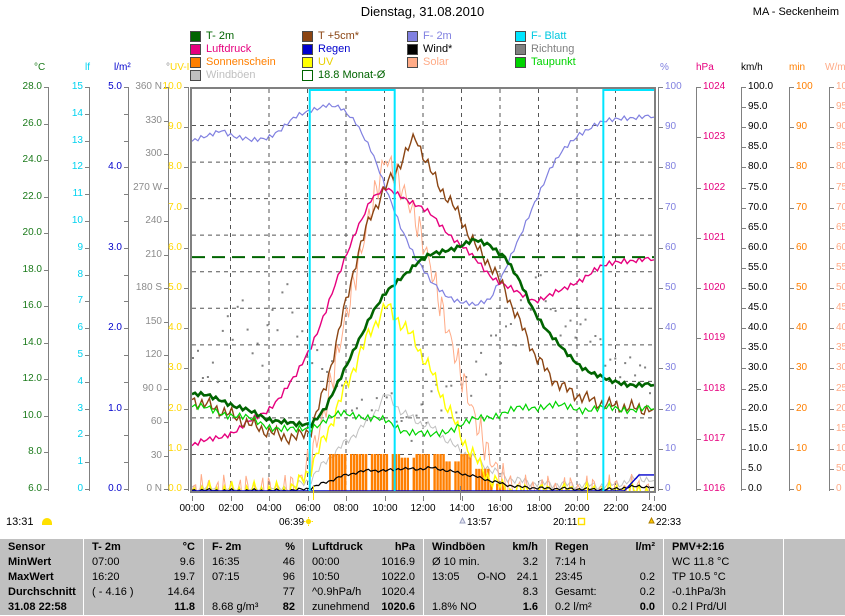  I want to click on legend-item-regen: Regen, so click(354, 49).